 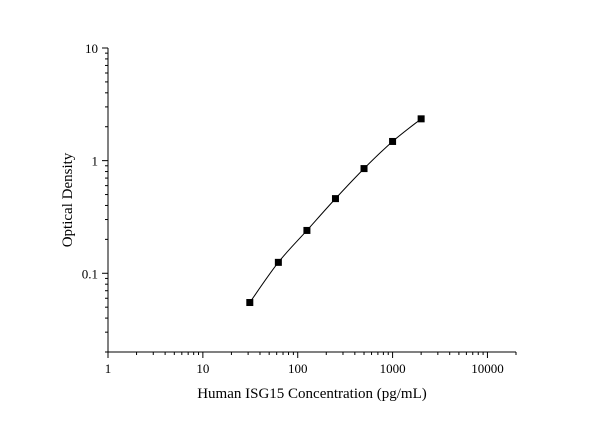 I want to click on x-tick-label: 1000, so click(x=393, y=368).